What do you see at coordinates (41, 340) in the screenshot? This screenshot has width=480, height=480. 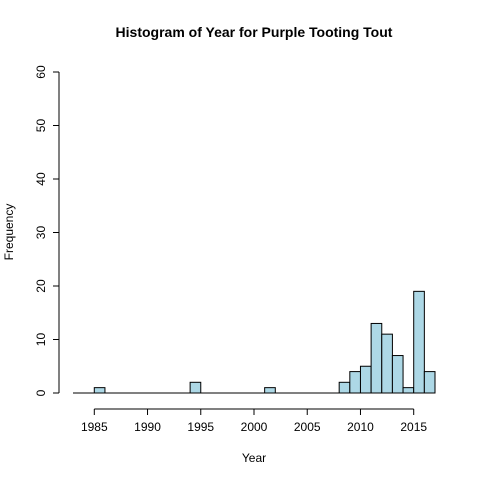 I see `y-tick-label: 10` at bounding box center [41, 340].